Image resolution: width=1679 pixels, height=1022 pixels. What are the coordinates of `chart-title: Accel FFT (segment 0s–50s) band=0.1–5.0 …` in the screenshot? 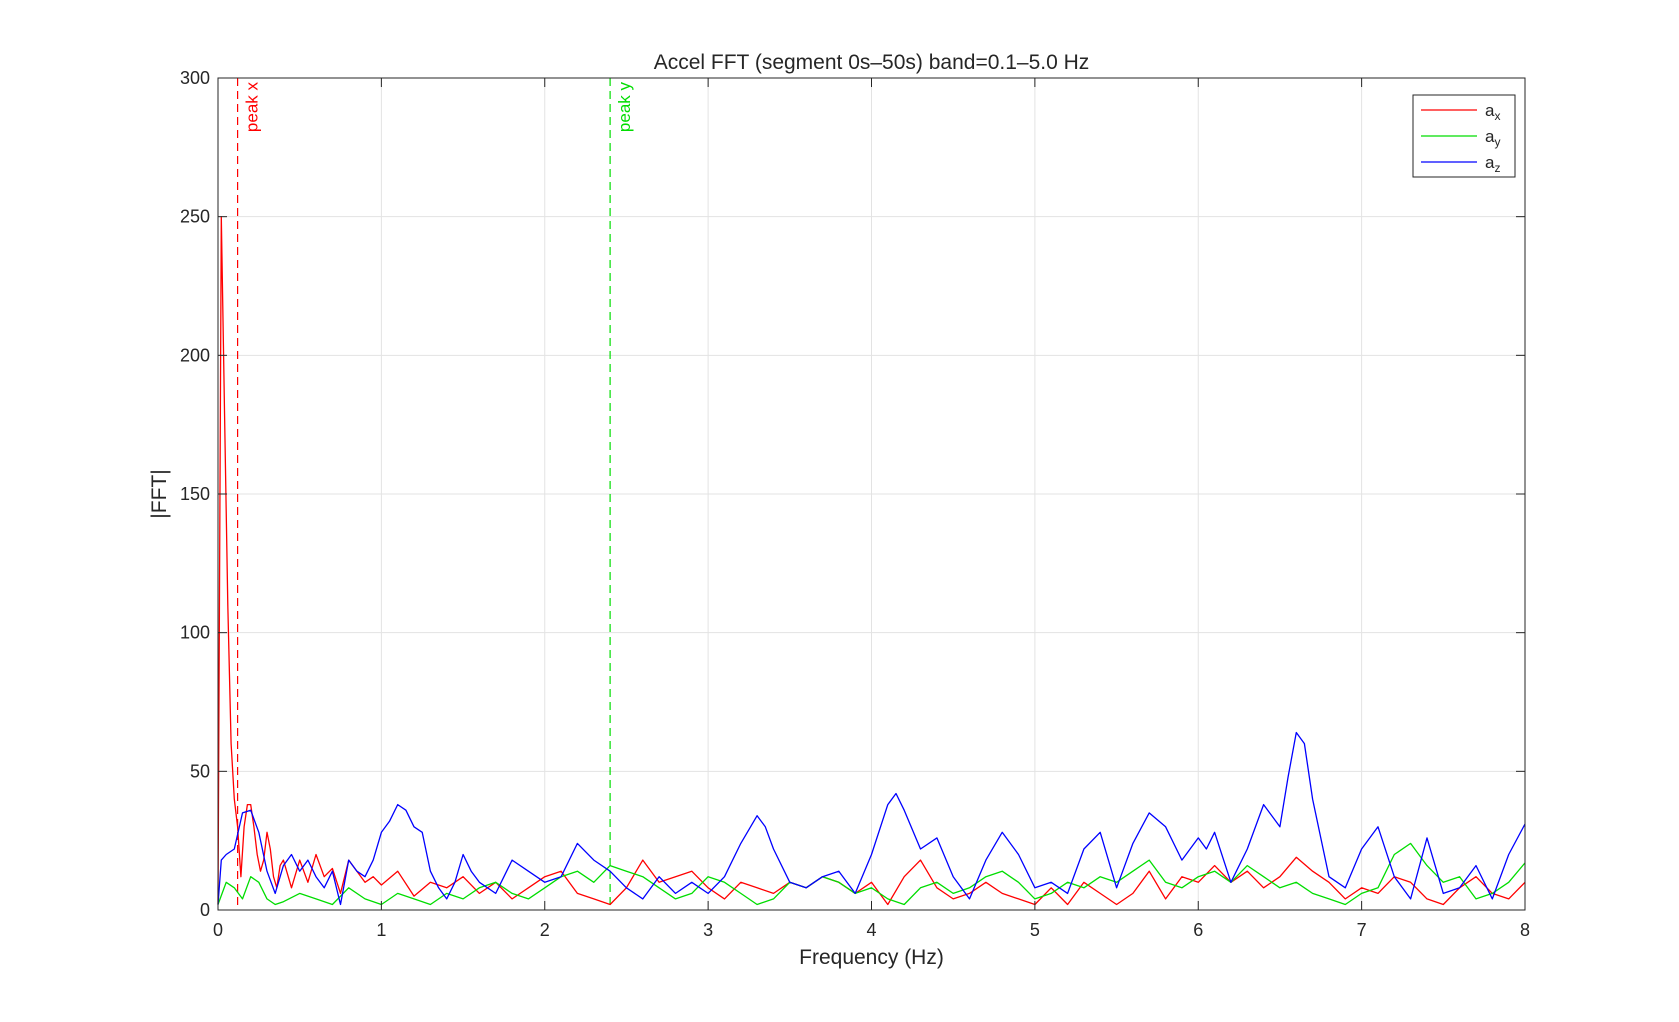 It's located at (872, 62).